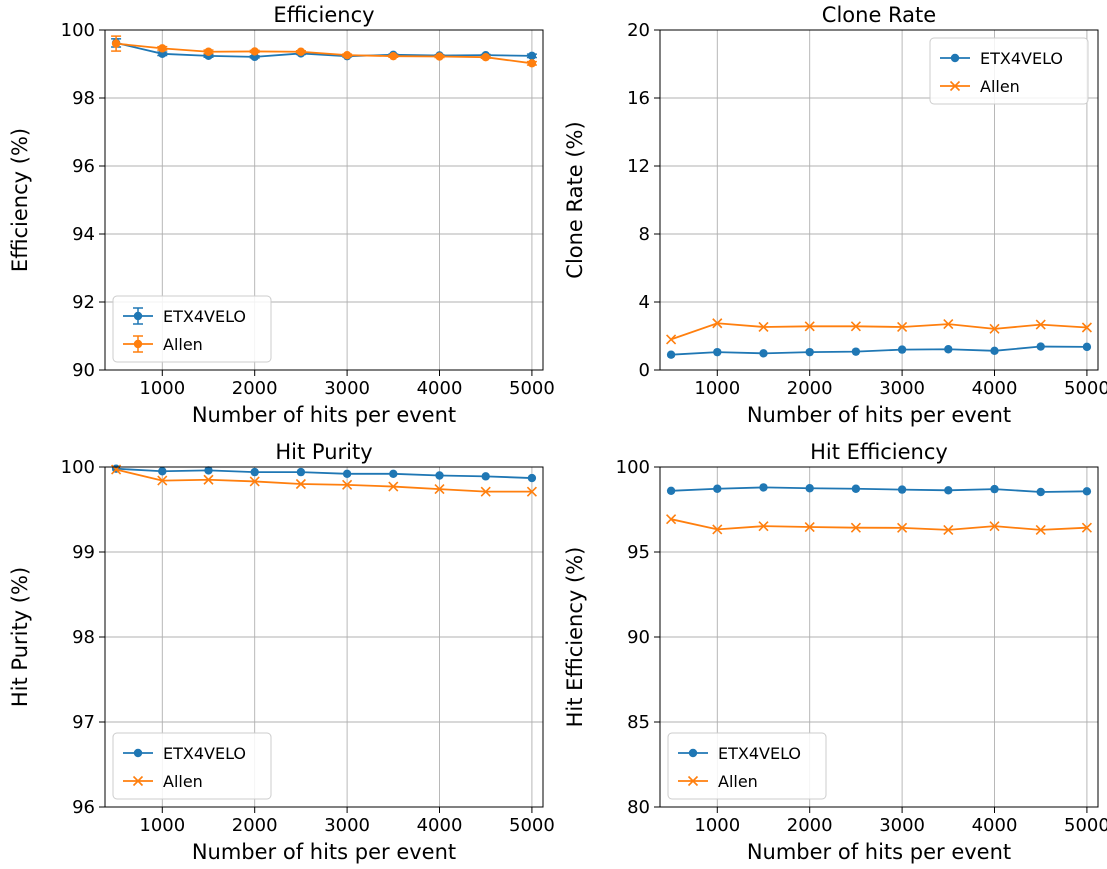 This screenshot has height=869, width=1107. Describe the element at coordinates (83, 302) in the screenshot. I see `y-tick-label: 92` at that location.